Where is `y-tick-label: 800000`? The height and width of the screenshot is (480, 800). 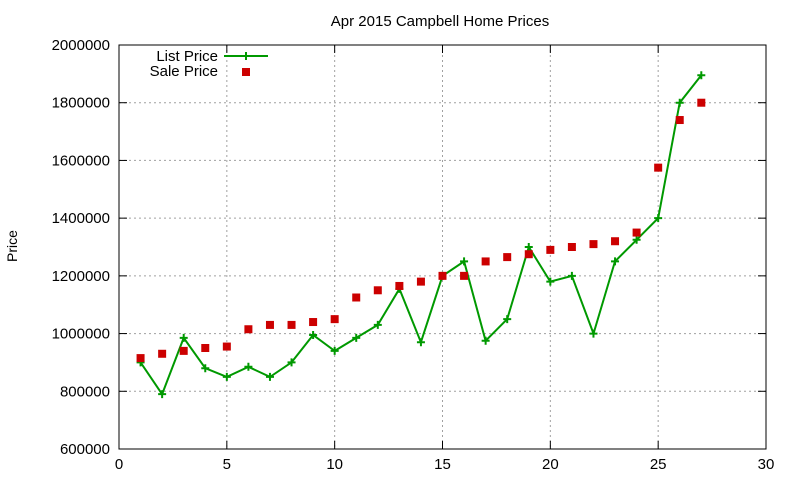 y-tick-label: 800000 is located at coordinates (85, 391).